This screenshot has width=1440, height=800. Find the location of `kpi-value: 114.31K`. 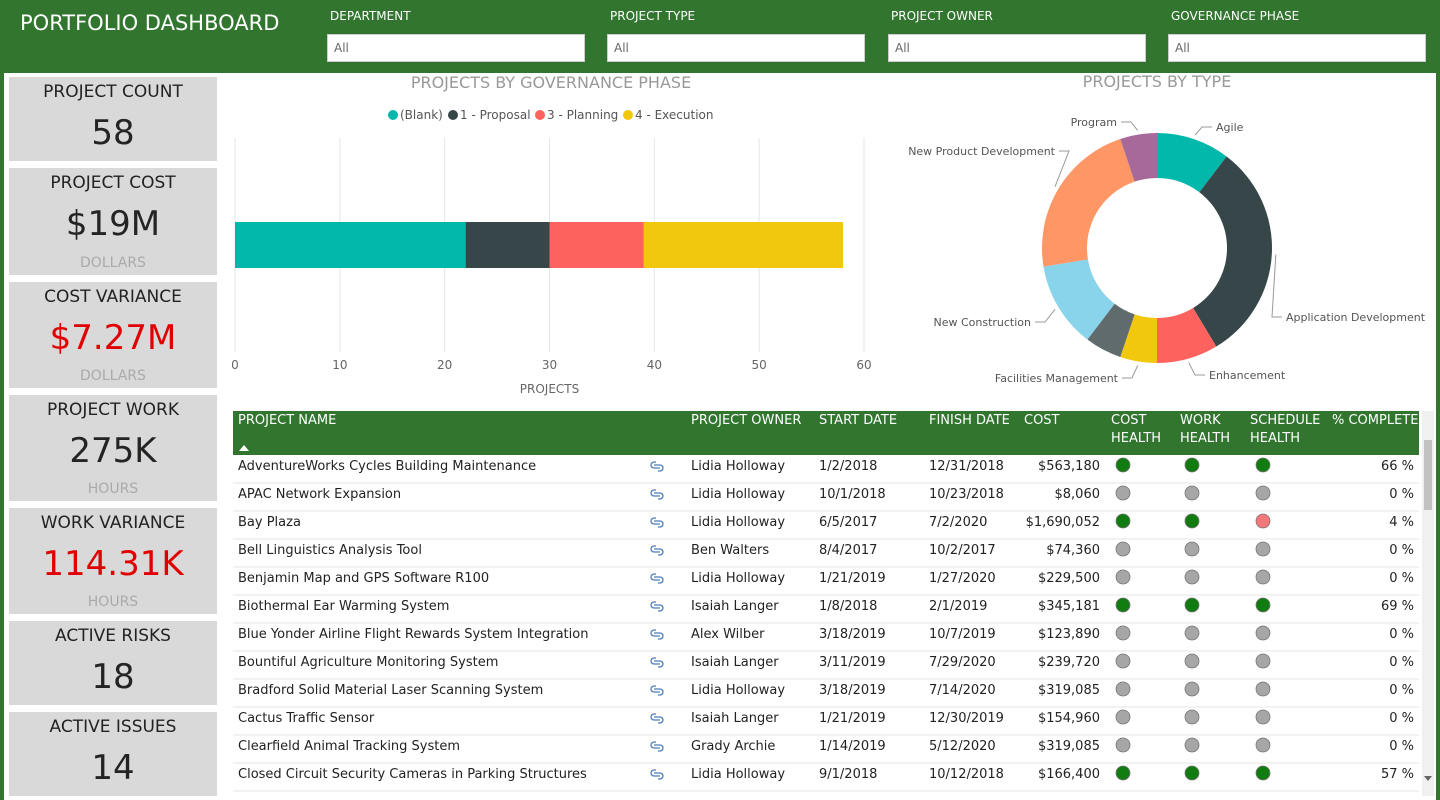

kpi-value: 114.31K is located at coordinates (113, 564).